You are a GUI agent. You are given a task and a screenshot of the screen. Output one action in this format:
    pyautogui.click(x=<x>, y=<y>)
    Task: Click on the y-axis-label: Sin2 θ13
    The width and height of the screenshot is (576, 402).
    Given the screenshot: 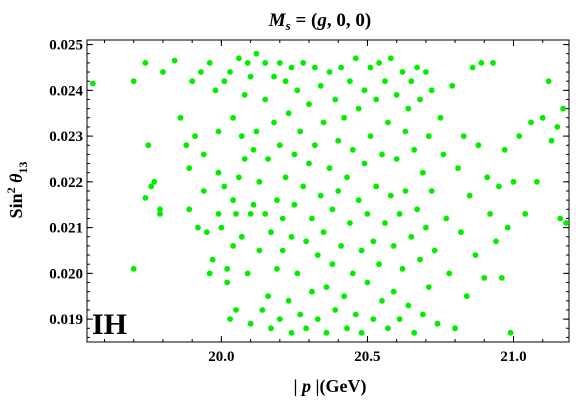 What is the action you would take?
    pyautogui.click(x=17, y=190)
    